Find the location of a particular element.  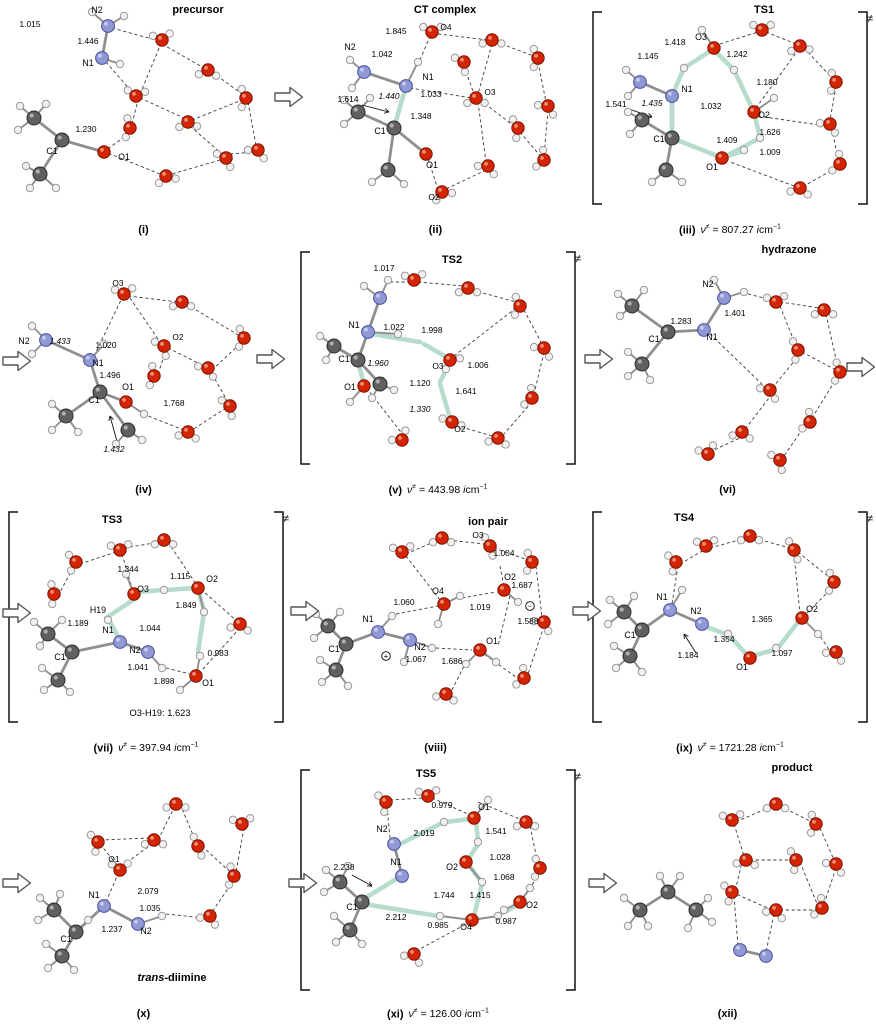

frequency-label: ν≠ = 443.98 icm−1 is located at coordinates (447, 490).